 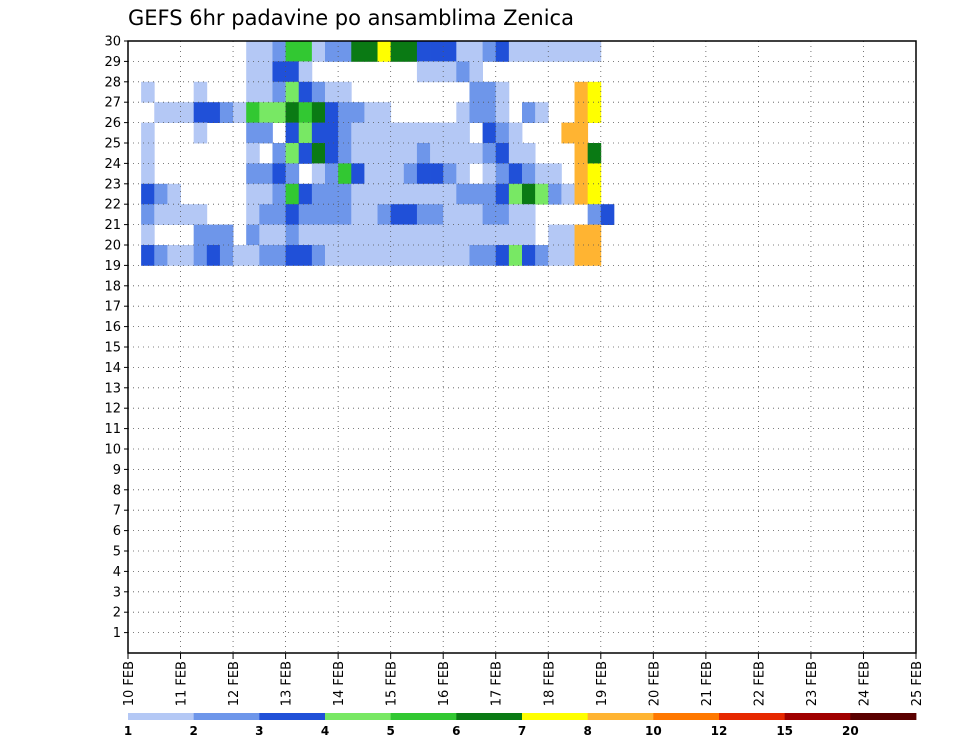 What do you see at coordinates (117, 572) in the screenshot?
I see `y-tick-label: 4` at bounding box center [117, 572].